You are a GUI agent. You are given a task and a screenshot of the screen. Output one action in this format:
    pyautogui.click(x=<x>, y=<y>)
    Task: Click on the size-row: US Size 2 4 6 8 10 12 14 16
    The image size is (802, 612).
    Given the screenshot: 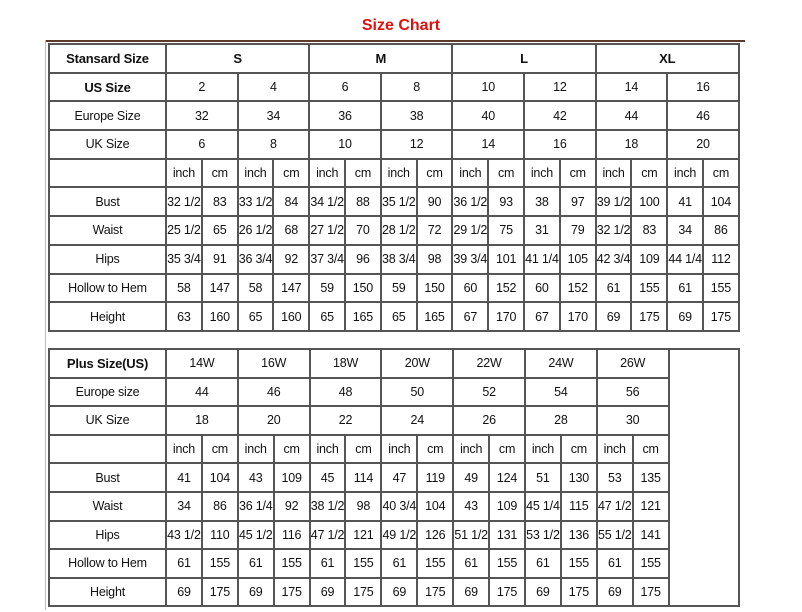 What is the action you would take?
    pyautogui.click(x=394, y=87)
    